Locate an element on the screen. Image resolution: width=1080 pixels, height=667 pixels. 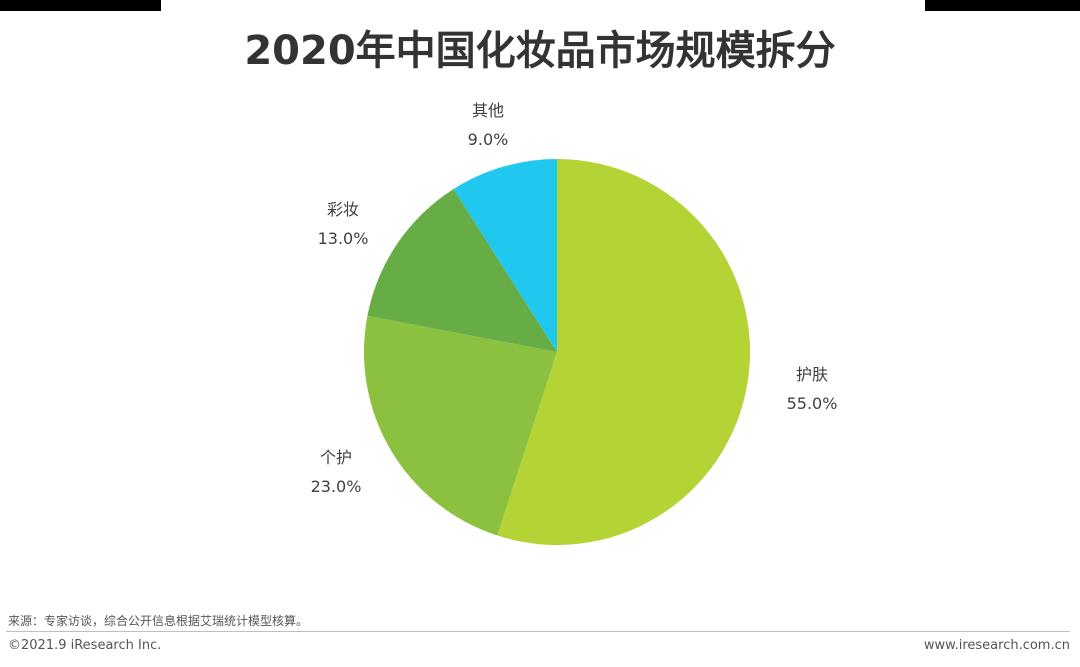
slice-value-label: 23.0% is located at coordinates (336, 486).